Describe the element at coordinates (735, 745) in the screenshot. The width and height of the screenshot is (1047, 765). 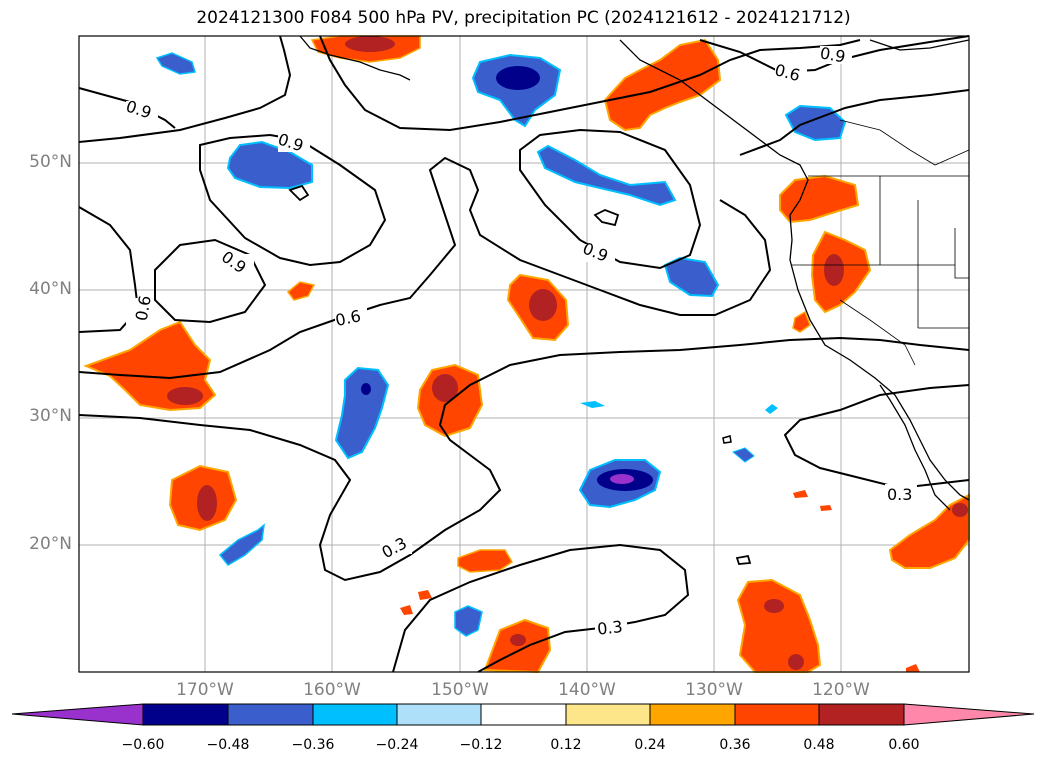
I see `colorbar-tick: 0.36` at that location.